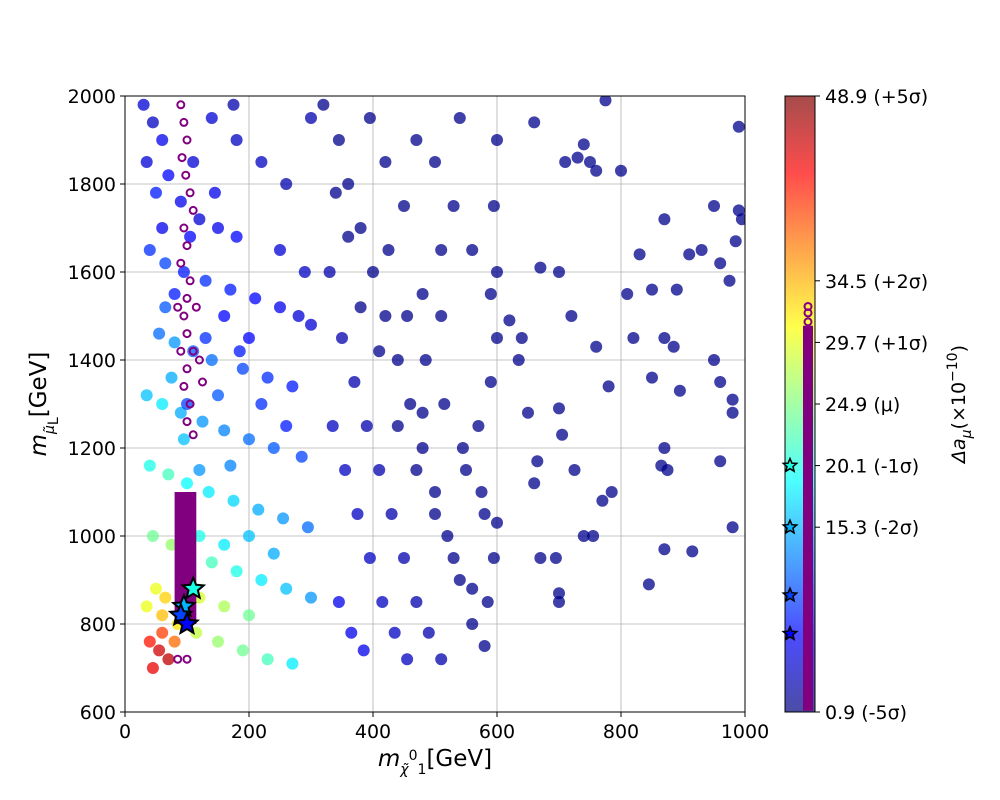 Image resolution: width=1000 pixels, height=800 pixels. I want to click on colorbar-tick-label: 24.9 (μ), so click(862, 405).